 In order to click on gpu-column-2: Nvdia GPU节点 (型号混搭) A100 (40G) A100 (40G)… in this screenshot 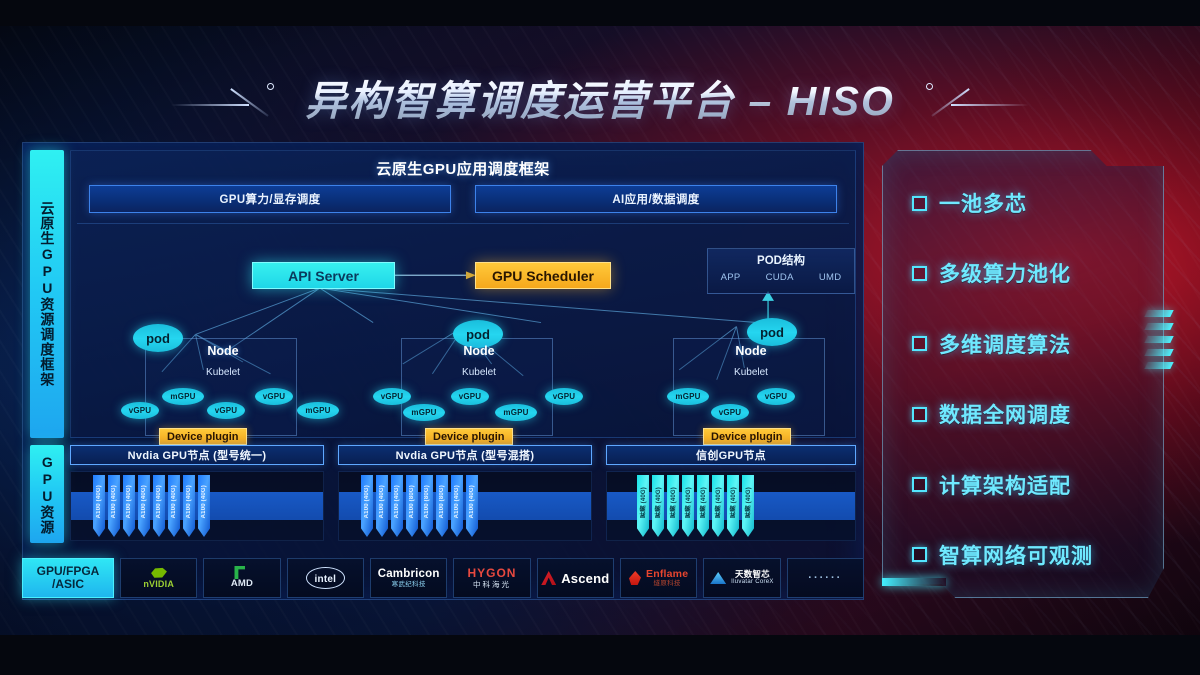, I will do `click(465, 494)`.